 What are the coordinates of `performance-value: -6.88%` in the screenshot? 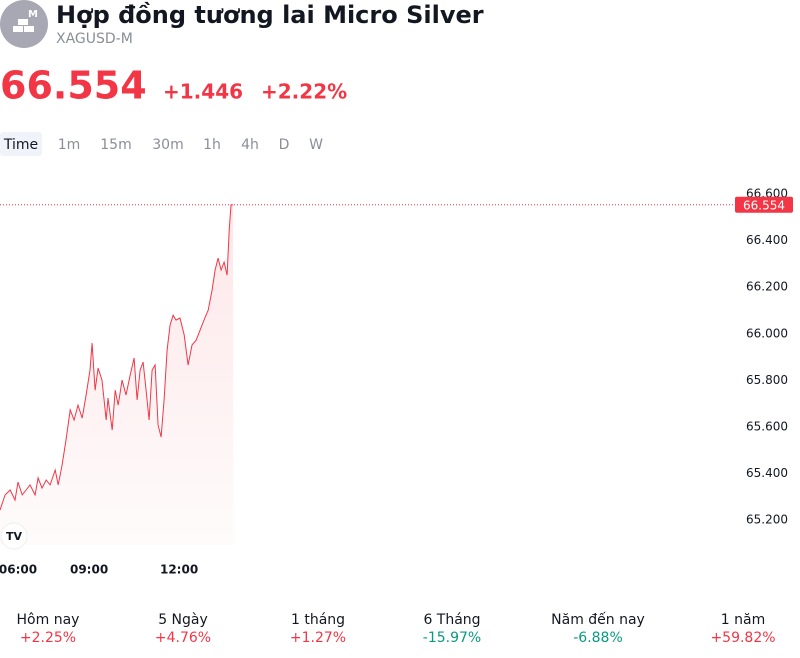 It's located at (598, 638).